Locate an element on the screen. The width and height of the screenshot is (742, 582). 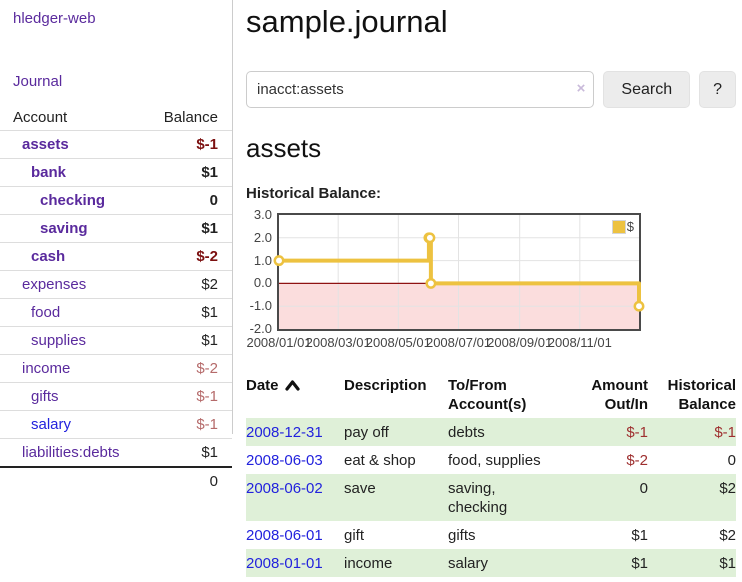
account-row: food $1 is located at coordinates (116, 312).